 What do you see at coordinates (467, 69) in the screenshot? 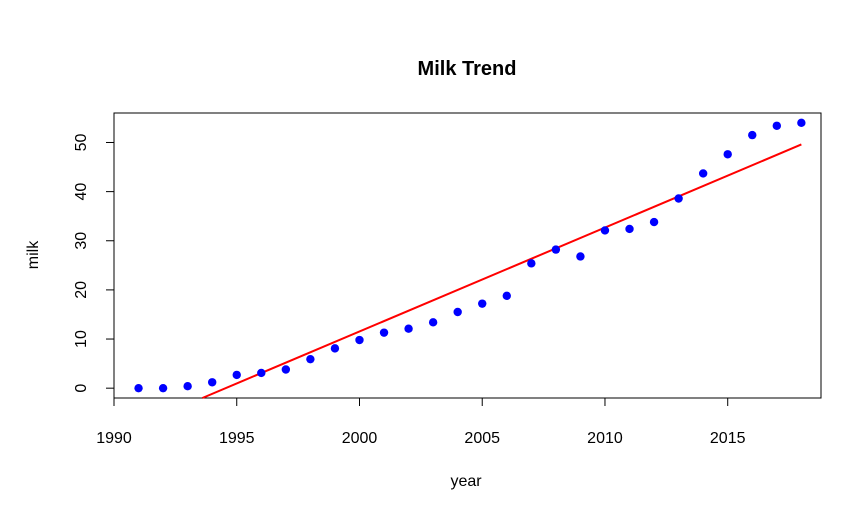
I see `chart-title: Milk Trend` at bounding box center [467, 69].